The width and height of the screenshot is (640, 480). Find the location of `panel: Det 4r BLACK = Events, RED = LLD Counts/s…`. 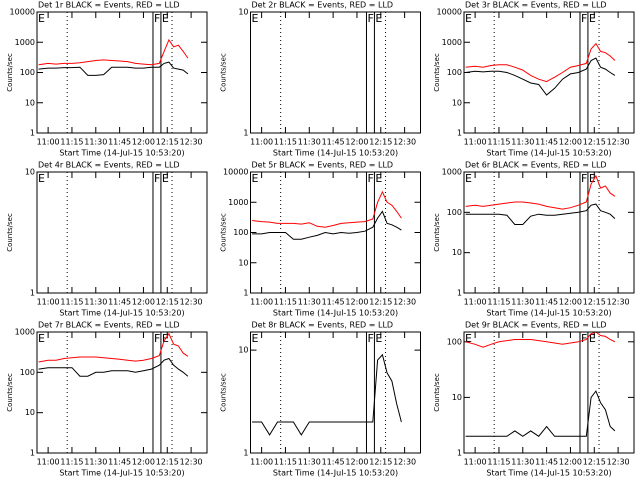

panel: Det 4r BLACK = Events, RED = LLD Counts/s… is located at coordinates (107, 239).